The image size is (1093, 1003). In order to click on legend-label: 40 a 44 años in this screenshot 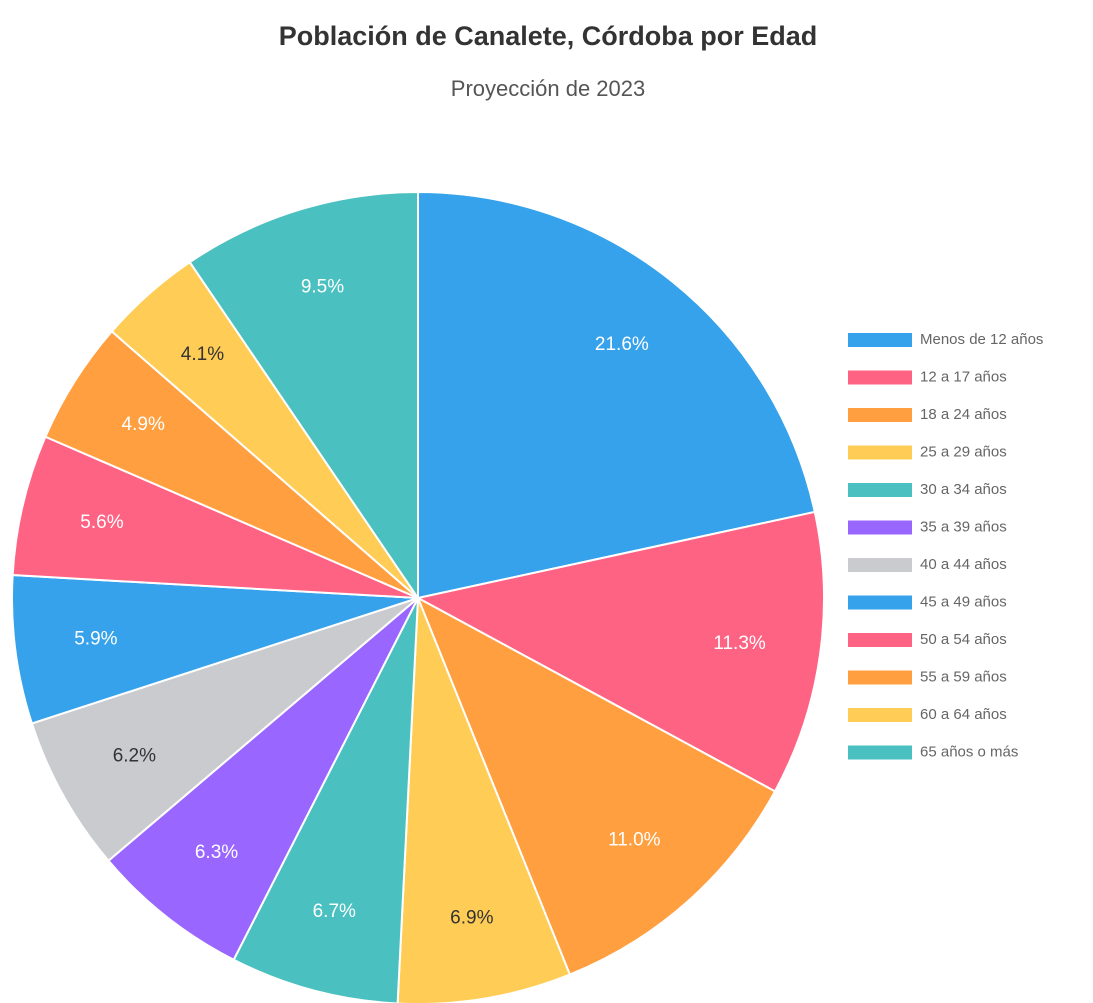, I will do `click(963, 564)`.